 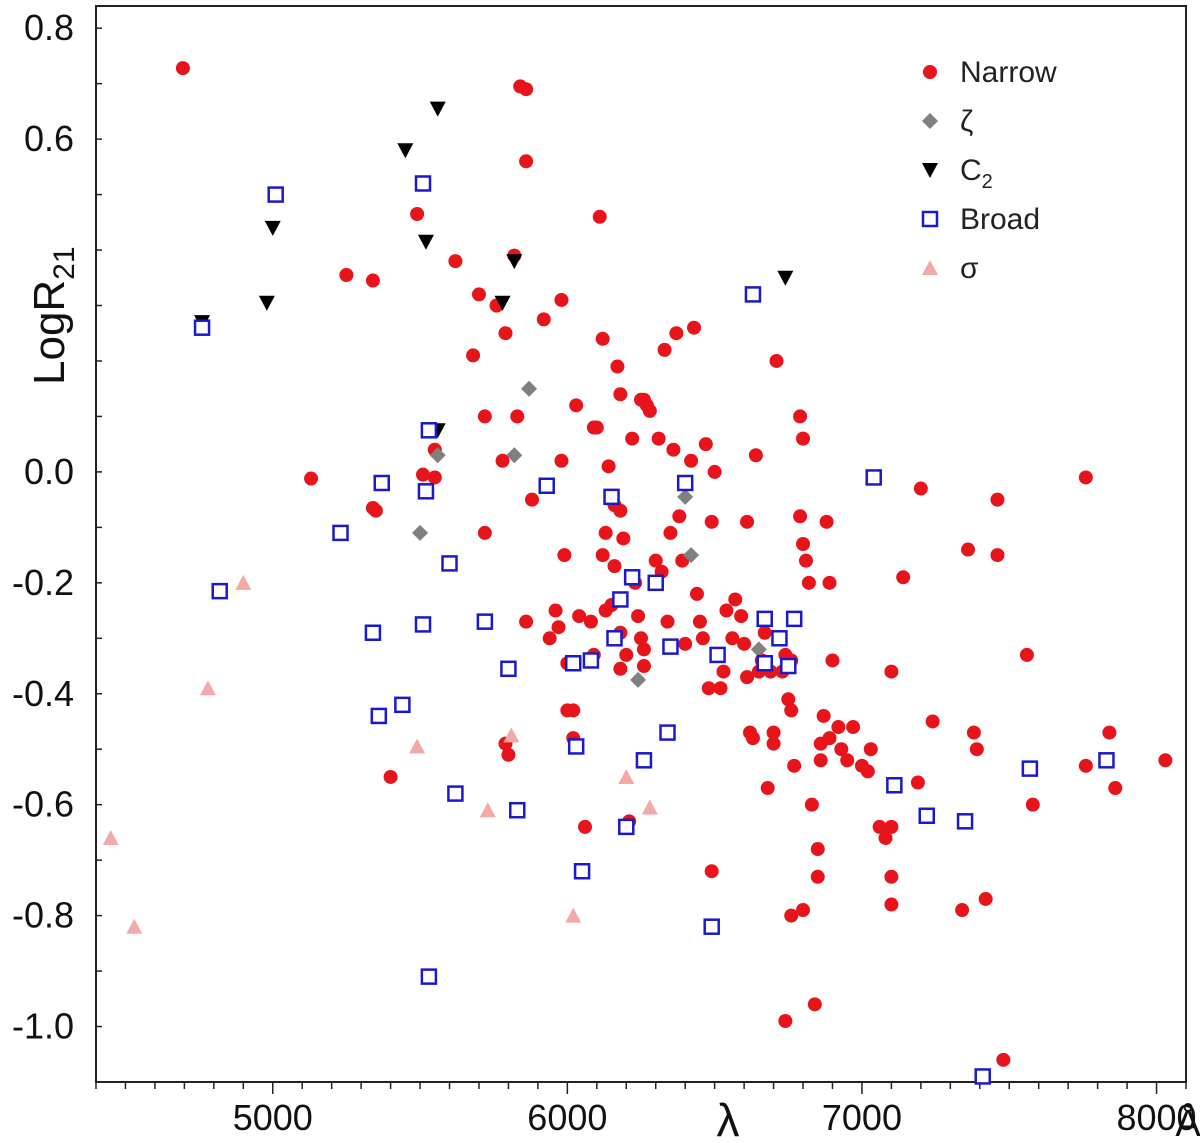 I want to click on x-tick-labels: 5000 6000 7000 8000, so click(x=715, y=1117).